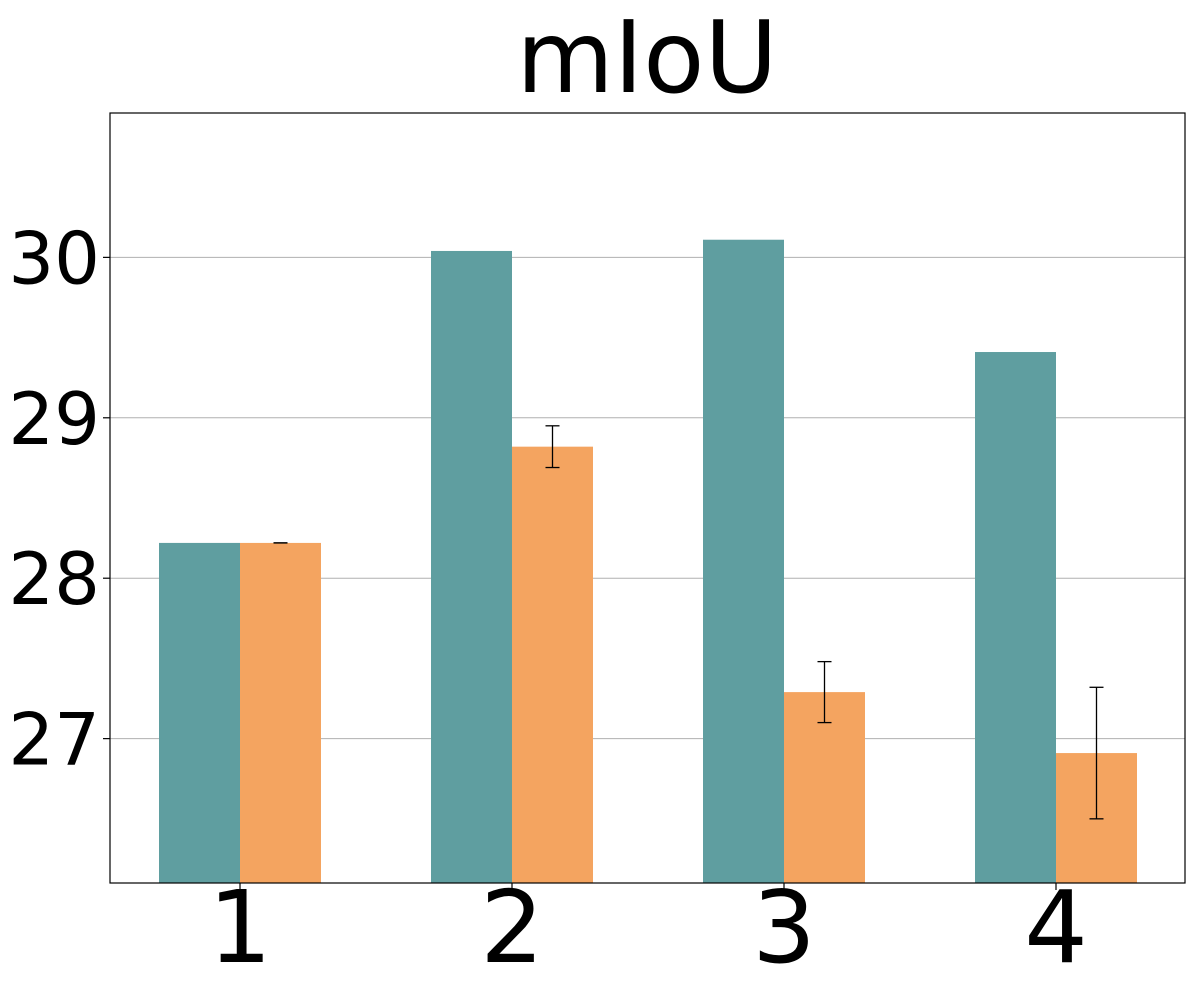 This screenshot has height=1000, width=1200. What do you see at coordinates (784, 927) in the screenshot?
I see `x-tick-label: 3` at bounding box center [784, 927].